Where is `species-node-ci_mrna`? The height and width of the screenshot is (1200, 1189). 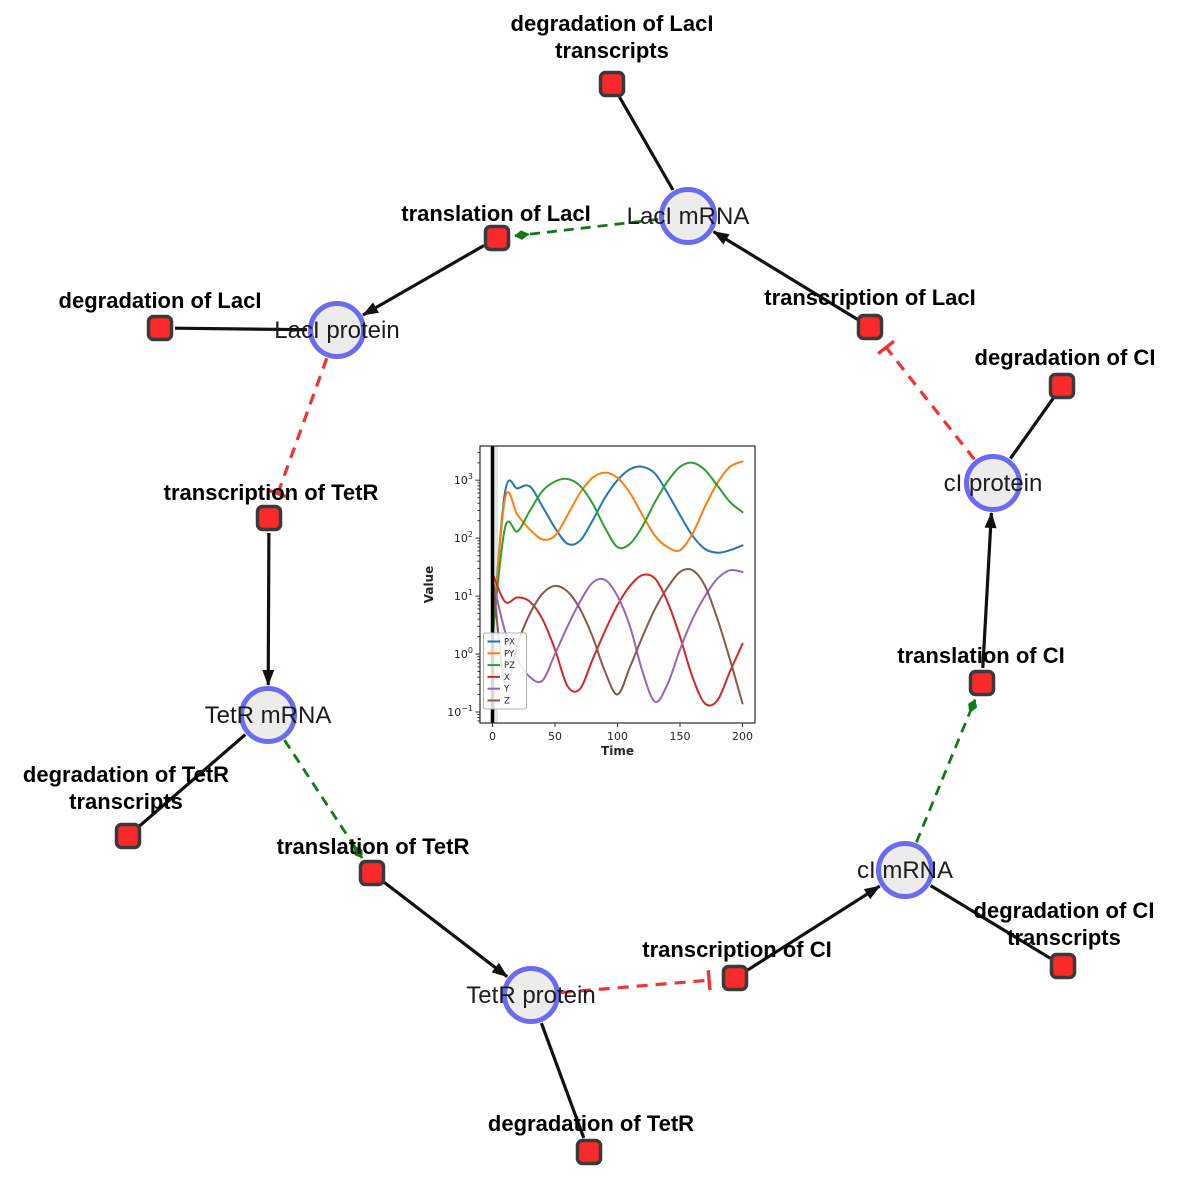 species-node-ci_mrna is located at coordinates (905, 870).